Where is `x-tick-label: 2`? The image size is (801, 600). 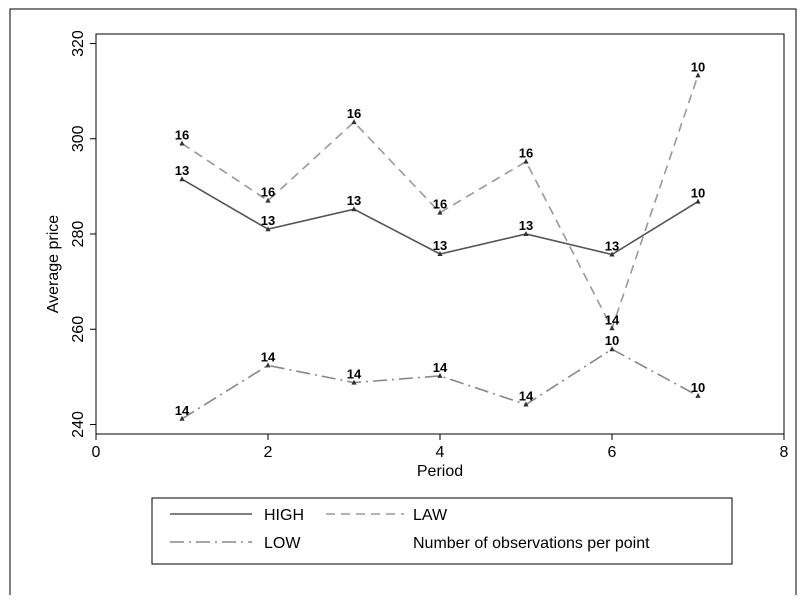 x-tick-label: 2 is located at coordinates (268, 452).